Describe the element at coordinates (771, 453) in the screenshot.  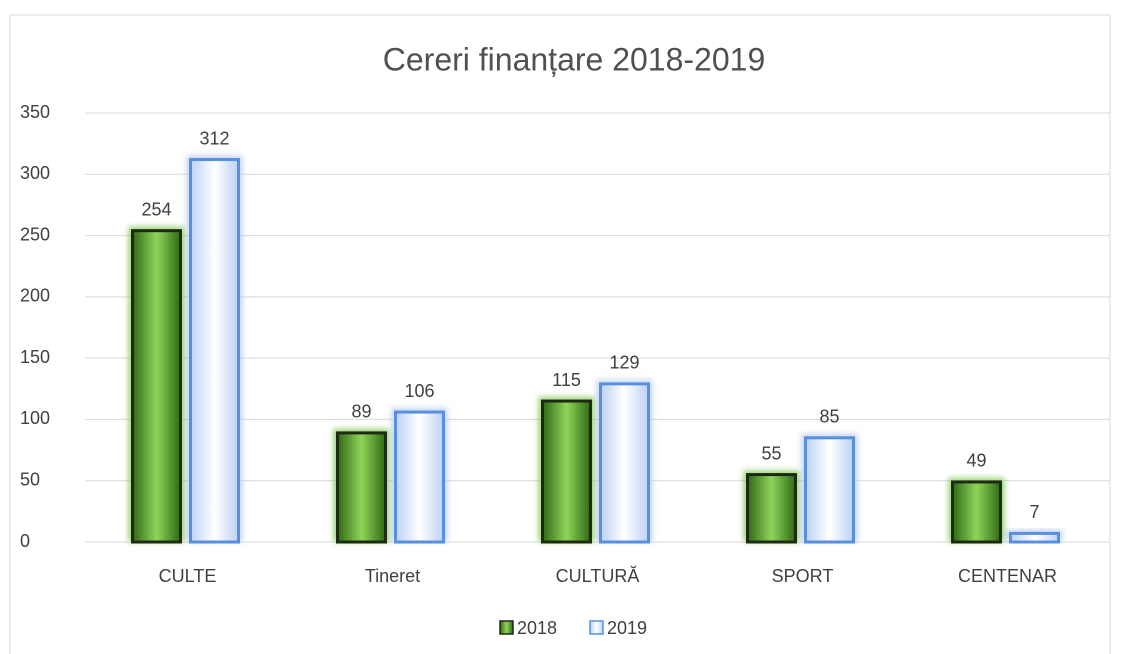
I see `data-label: 55` at that location.